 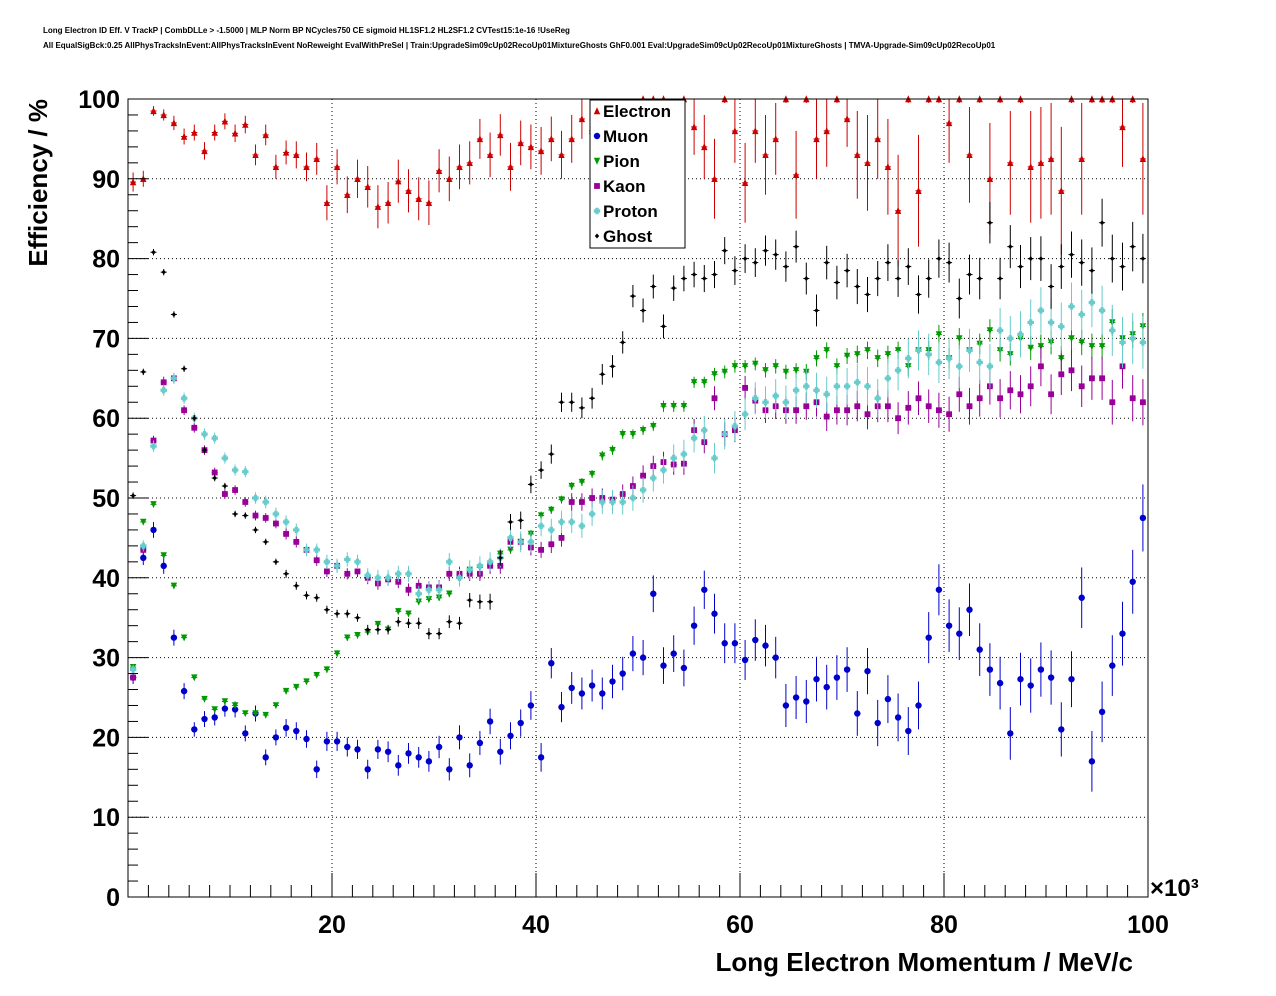 I want to click on legend-label-electron: Electron, so click(x=637, y=111).